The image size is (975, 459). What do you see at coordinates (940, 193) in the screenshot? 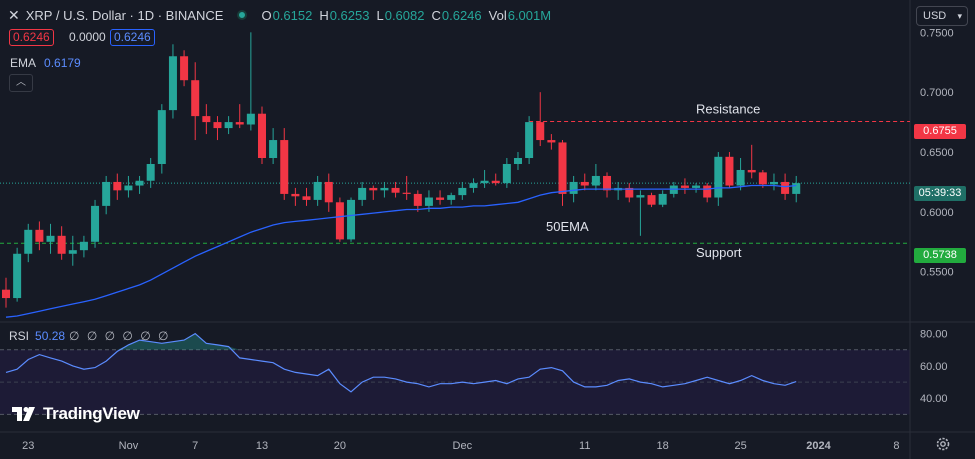
I see `countdown-price-tag: 05:39:33` at bounding box center [940, 193].